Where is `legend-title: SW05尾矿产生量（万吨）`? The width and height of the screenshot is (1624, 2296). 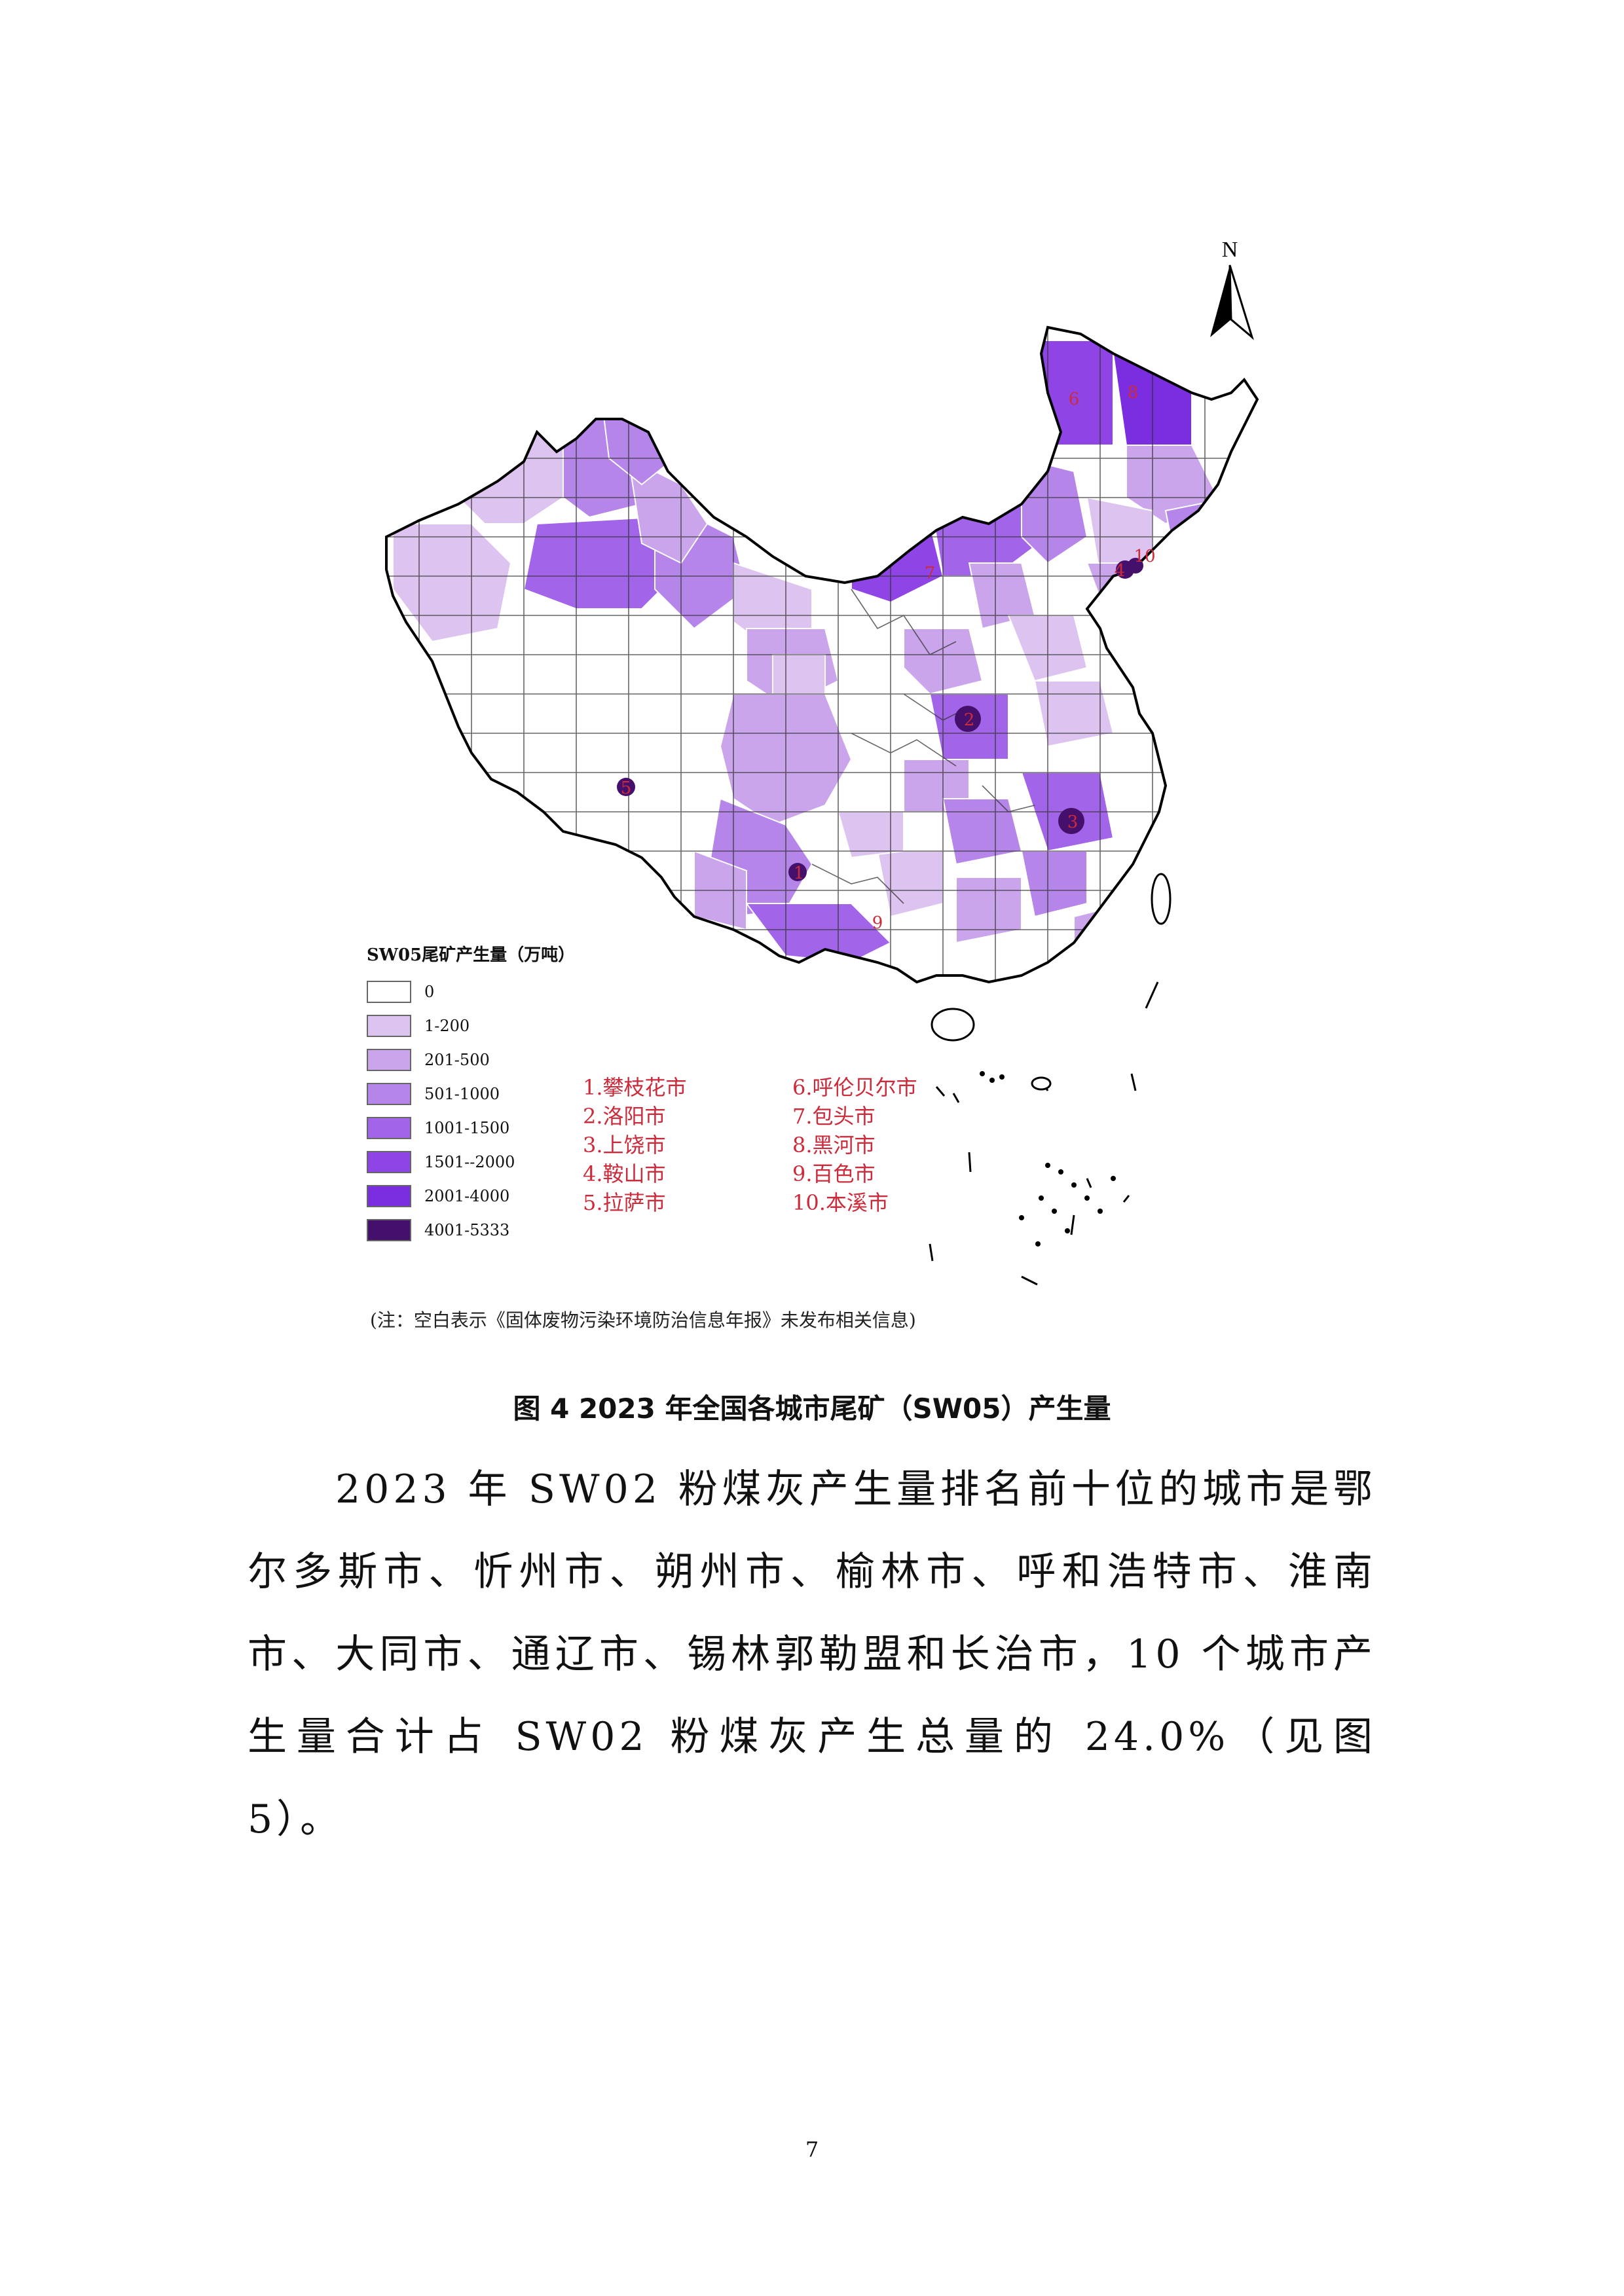 legend-title: SW05尾矿产生量（万吨） is located at coordinates (471, 955).